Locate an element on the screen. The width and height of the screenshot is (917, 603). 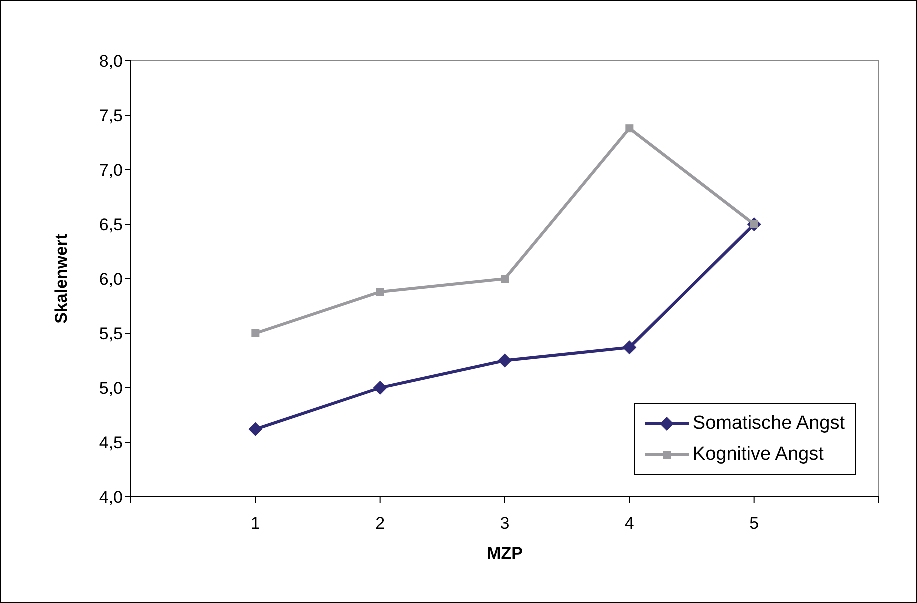
y-tick-label: 4,5 is located at coordinates (111, 443).